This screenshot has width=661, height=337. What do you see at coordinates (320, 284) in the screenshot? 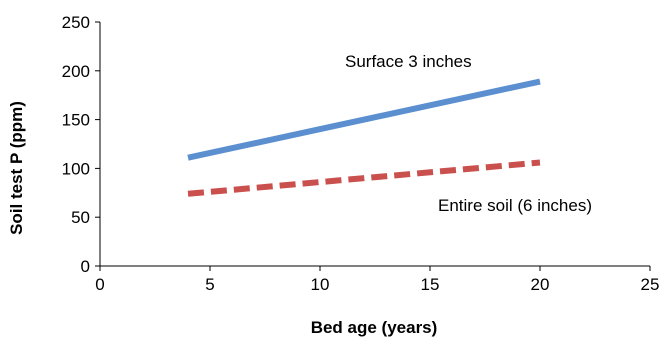
I see `x-tick-label: 10` at bounding box center [320, 284].